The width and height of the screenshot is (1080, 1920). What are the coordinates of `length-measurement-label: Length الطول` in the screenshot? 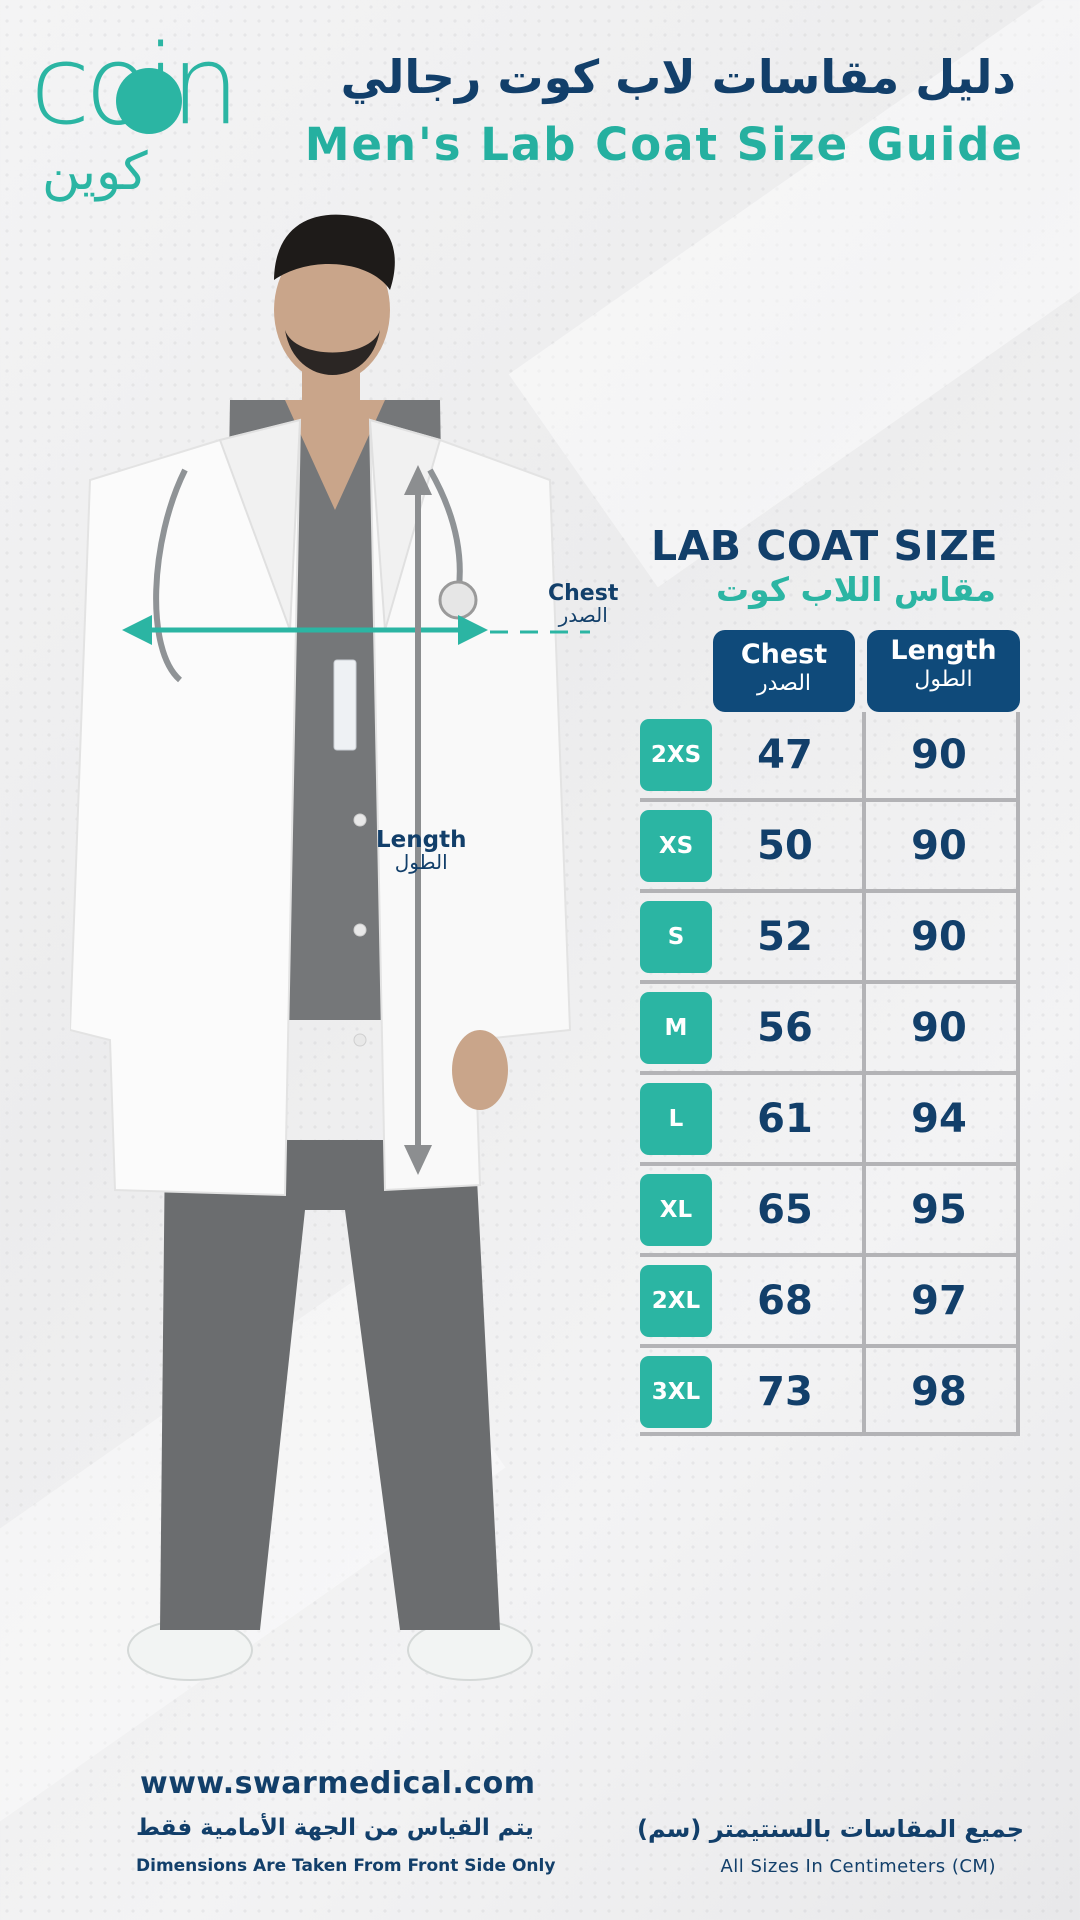 It's located at (421, 850).